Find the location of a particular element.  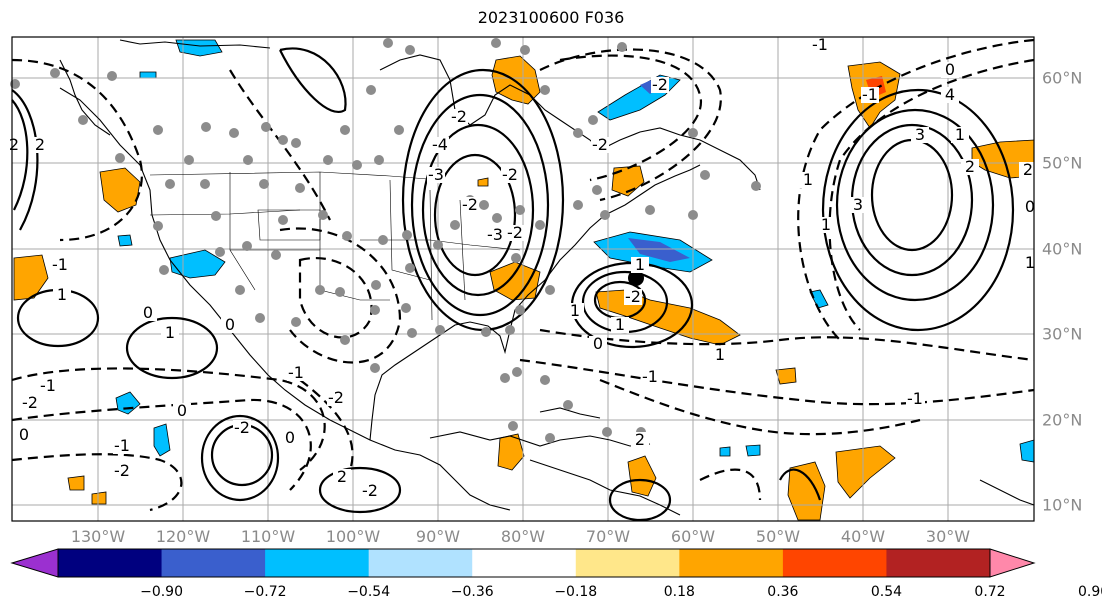

contour-label: 3 is located at coordinates (858, 204).